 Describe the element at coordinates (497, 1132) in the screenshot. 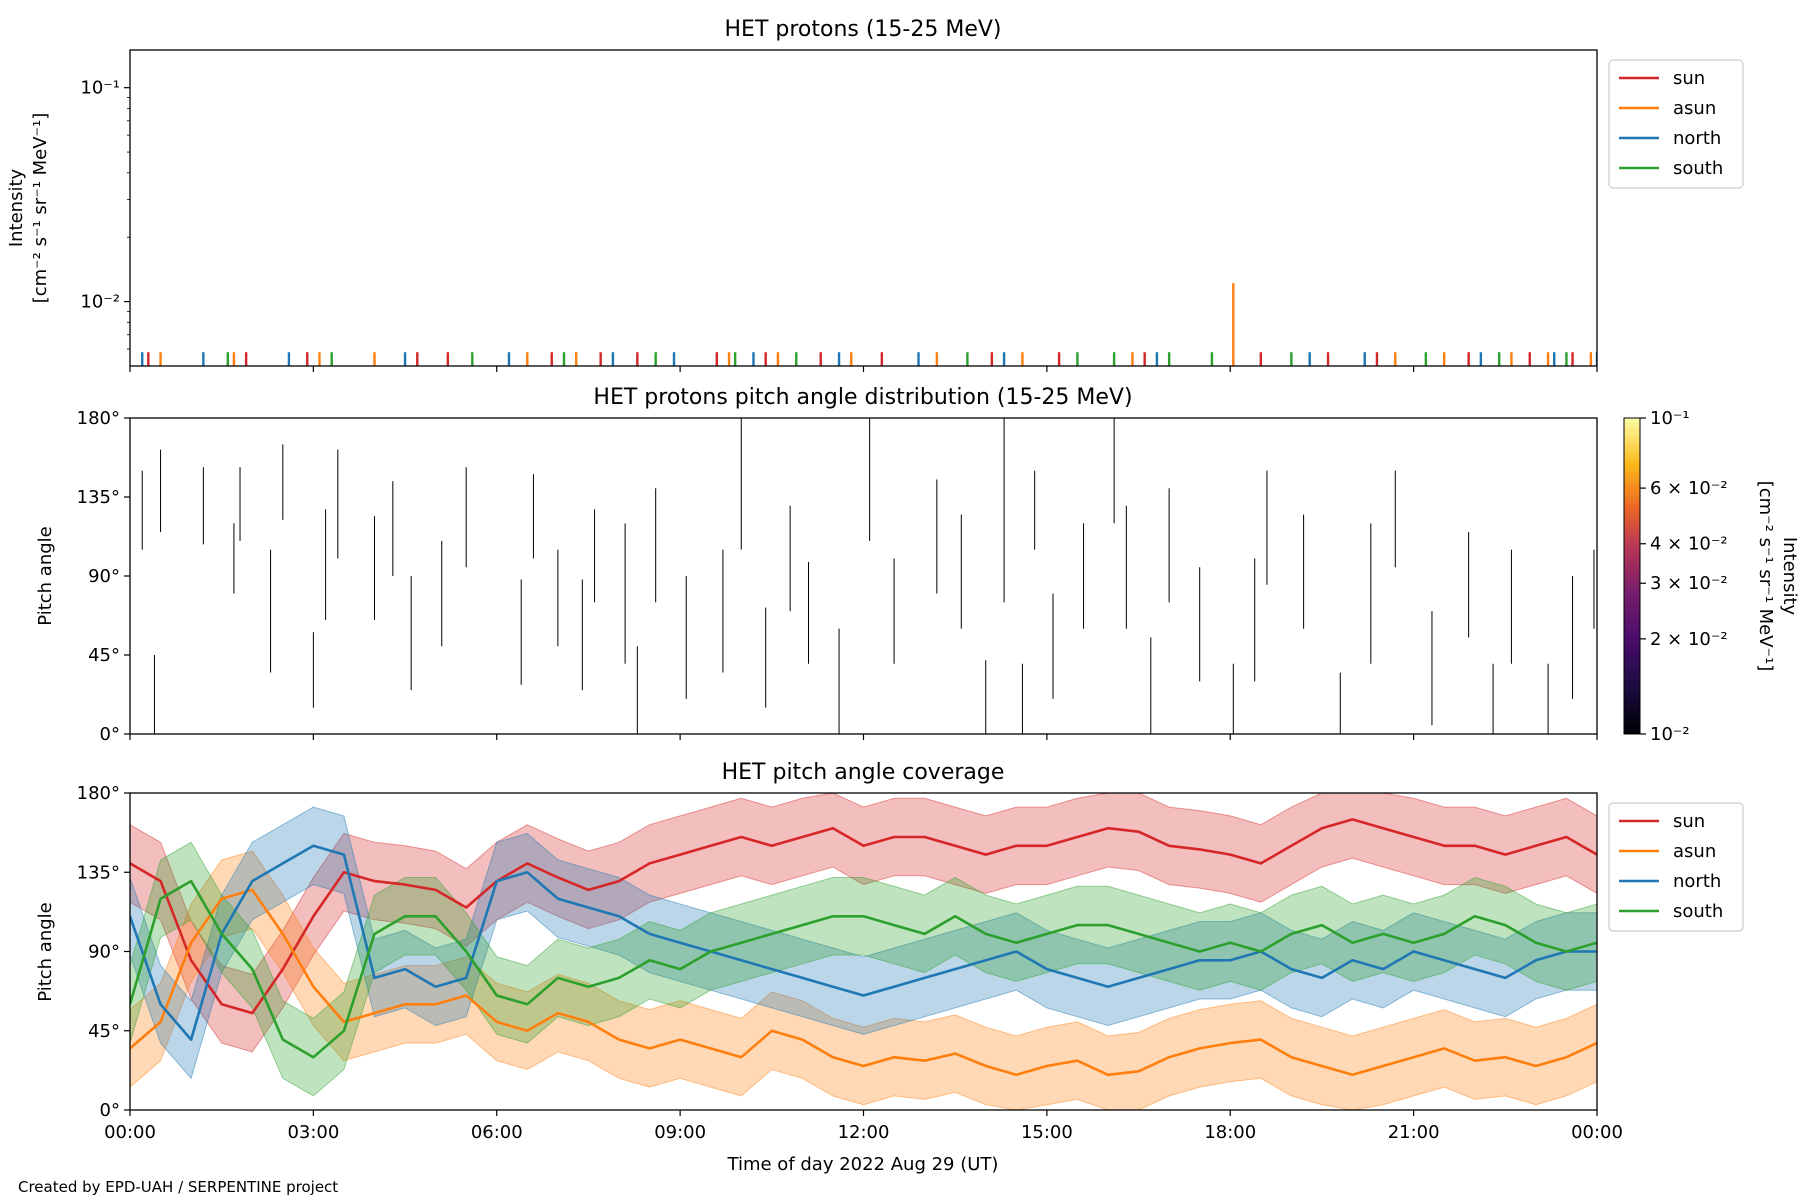

I see `coverage-xtick-label: 06:00` at that location.